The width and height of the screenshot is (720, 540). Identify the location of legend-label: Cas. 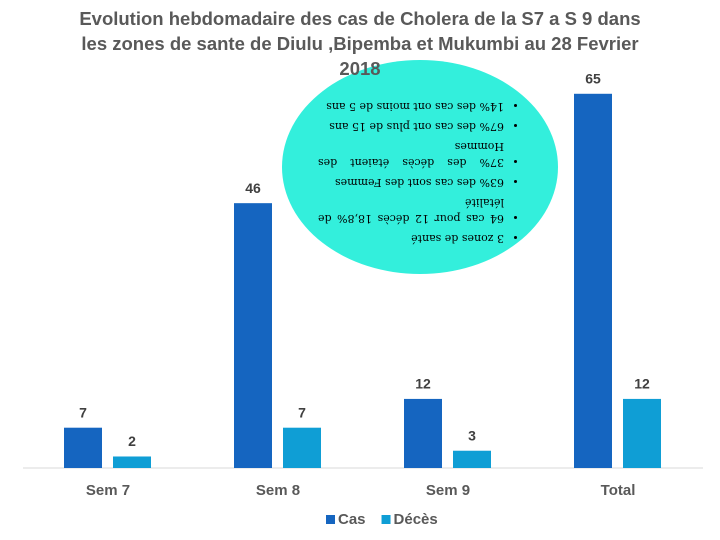
(352, 519).